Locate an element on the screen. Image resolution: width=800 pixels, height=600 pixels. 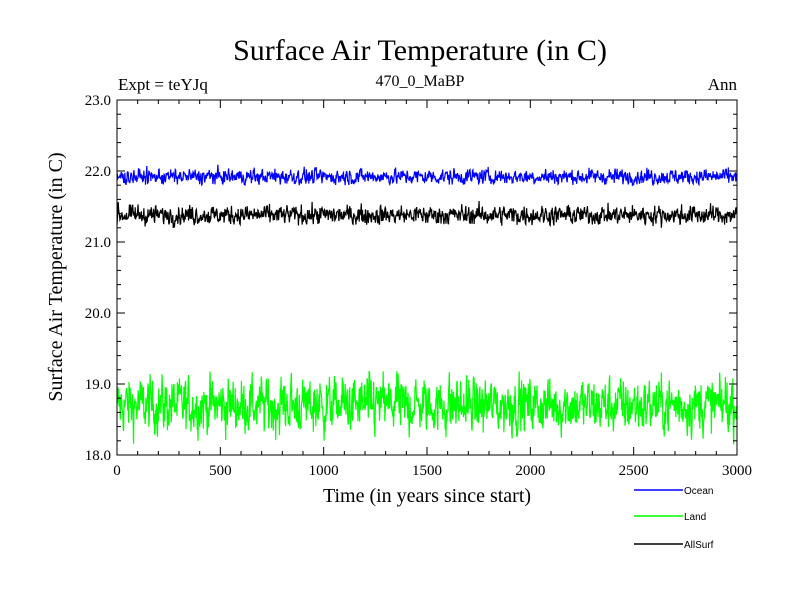
y-tick-label: 20.0 is located at coordinates (98, 314).